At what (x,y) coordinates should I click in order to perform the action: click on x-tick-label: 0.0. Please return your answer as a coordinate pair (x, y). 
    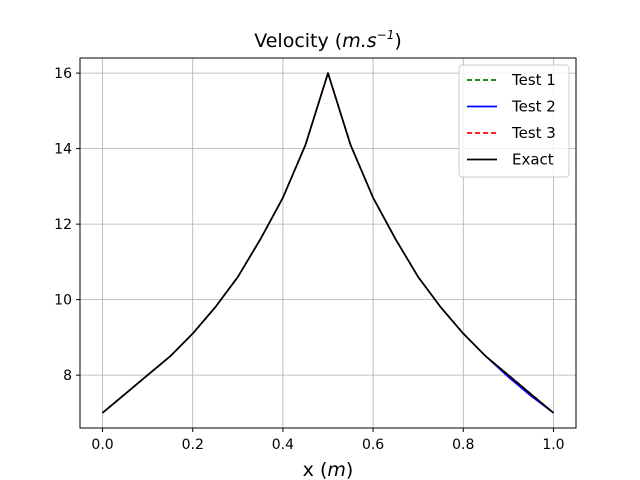
    Looking at the image, I should click on (102, 445).